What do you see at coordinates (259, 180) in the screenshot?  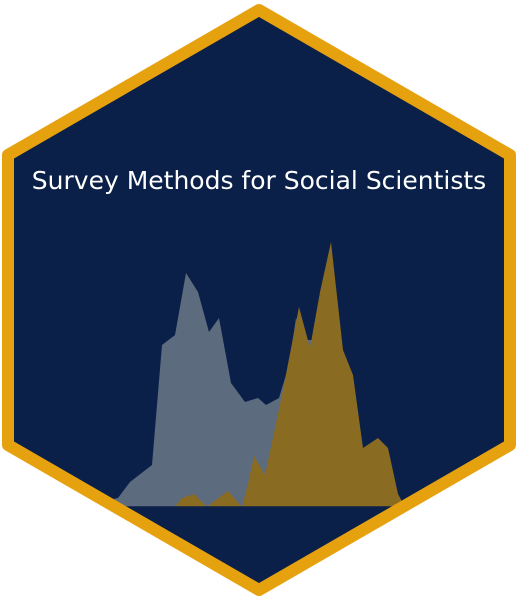 I see `sticker-title: Survey Methods for Social Scientists` at bounding box center [259, 180].